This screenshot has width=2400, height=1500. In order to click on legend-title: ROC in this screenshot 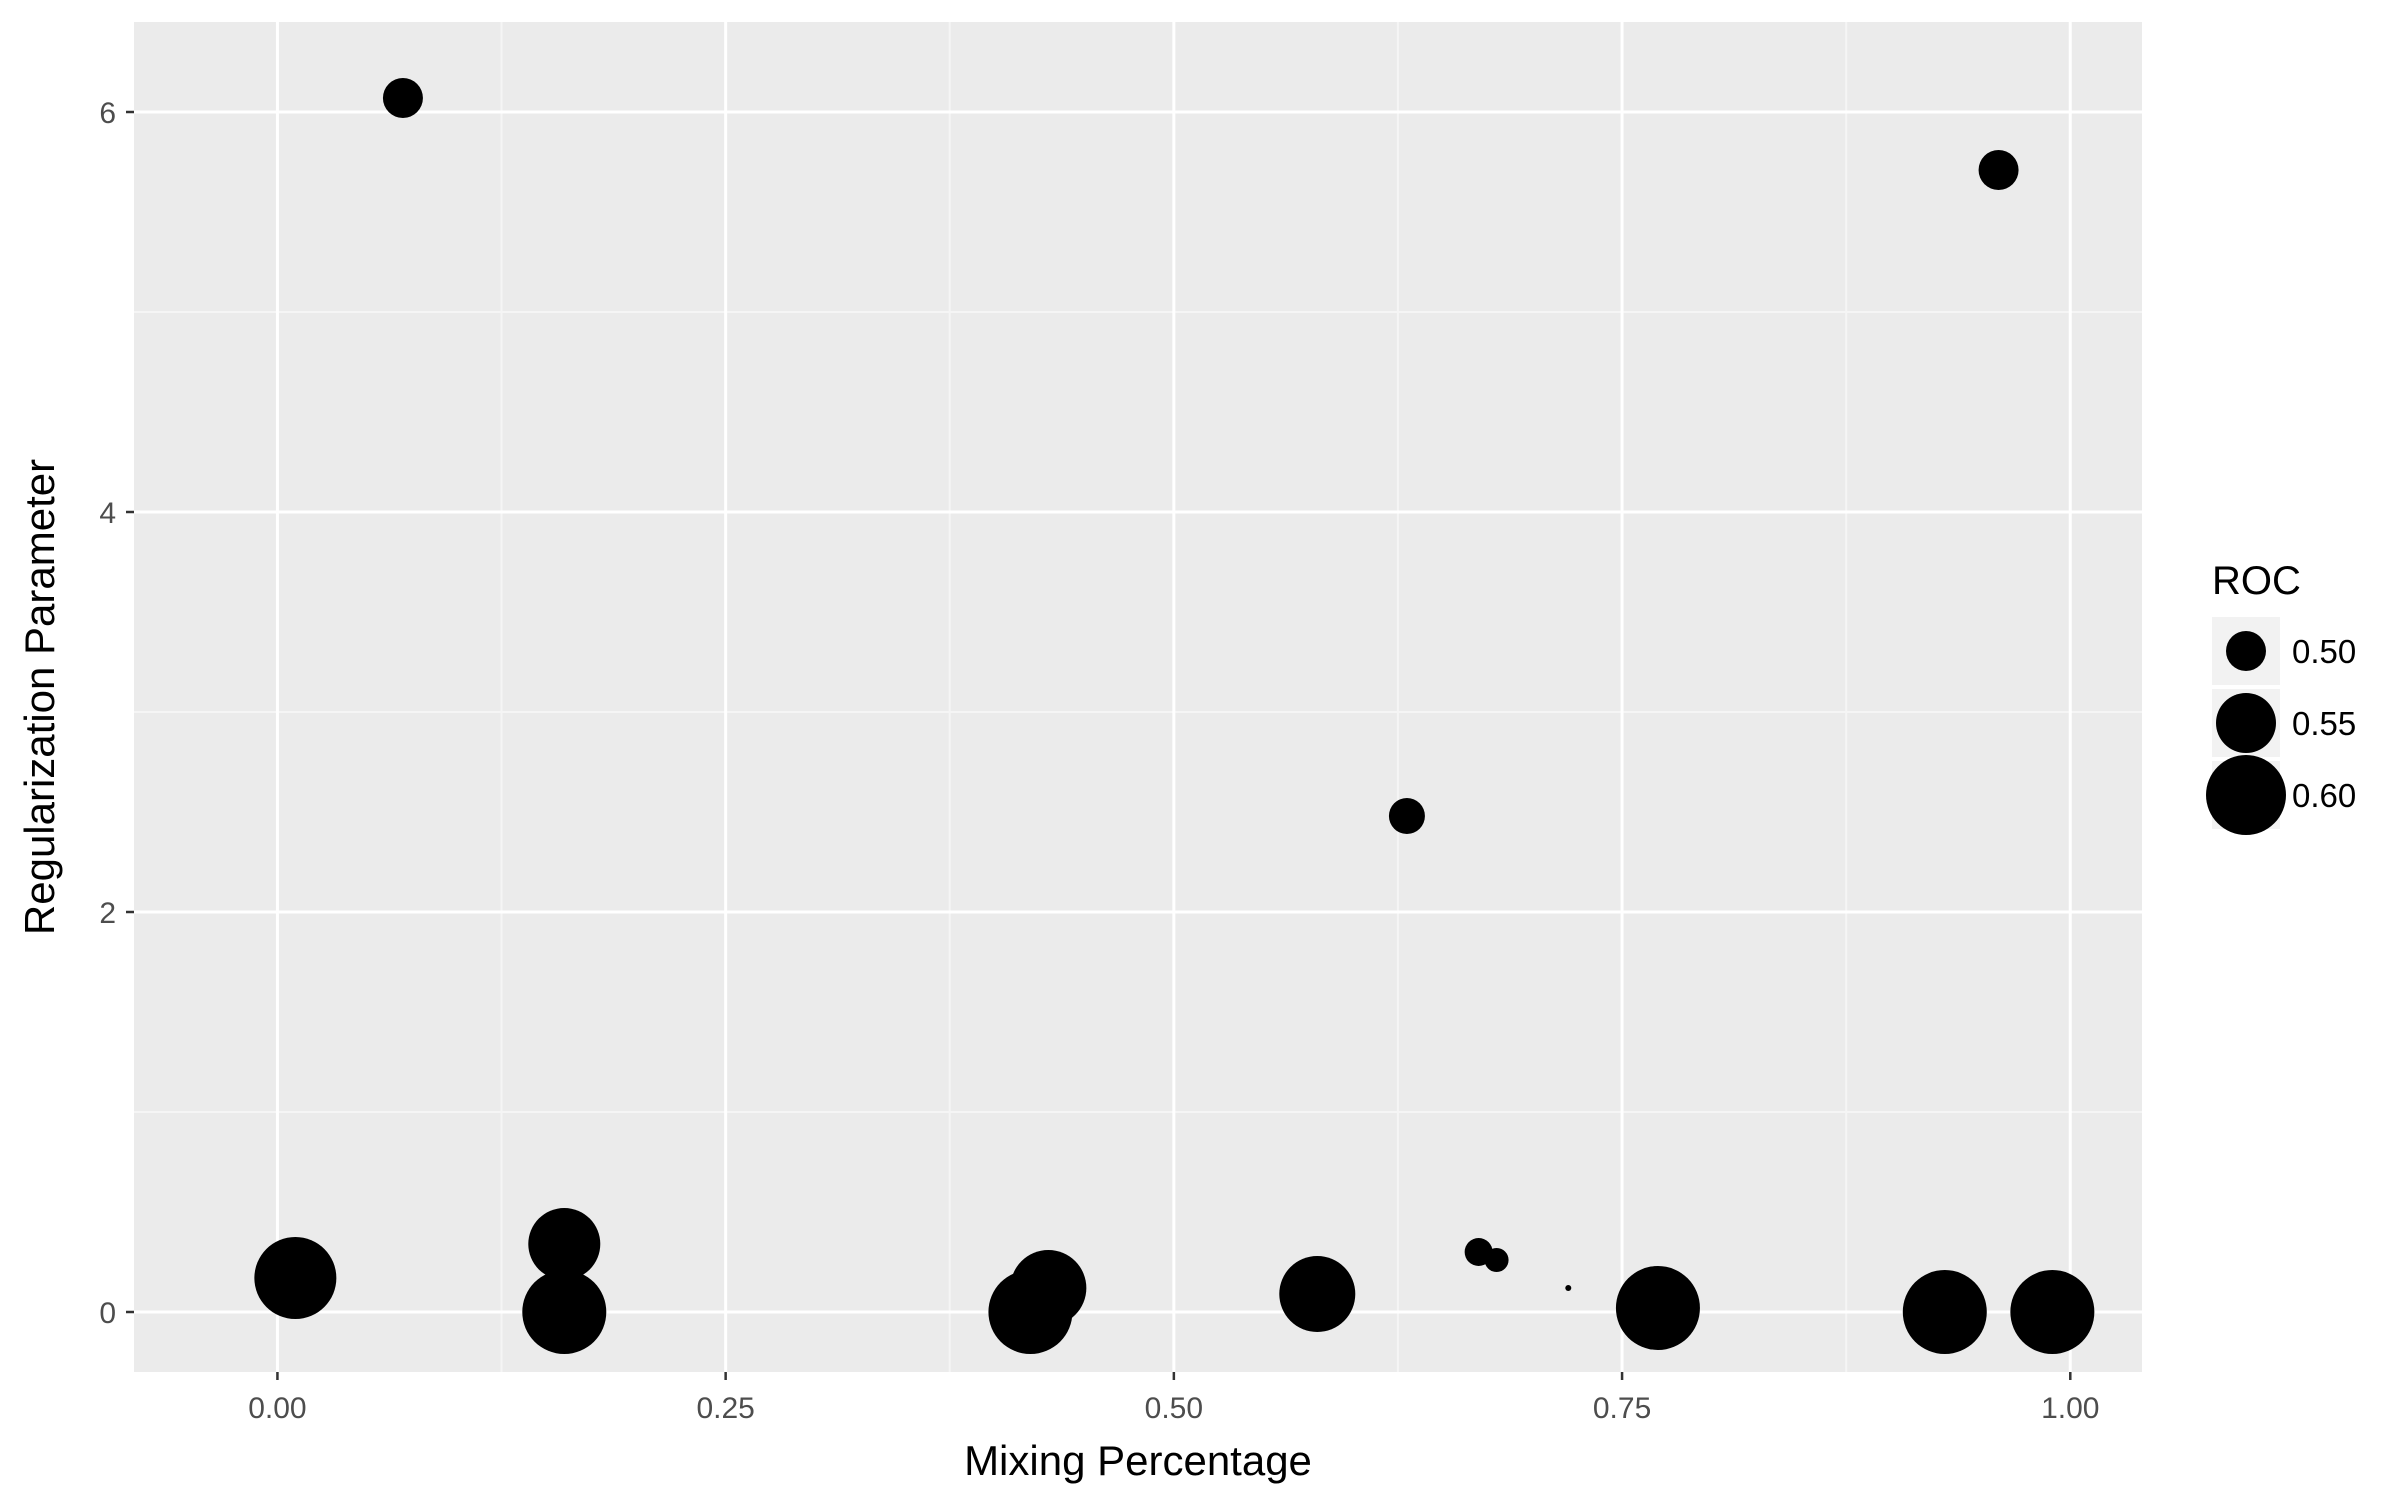, I will do `click(2256, 581)`.